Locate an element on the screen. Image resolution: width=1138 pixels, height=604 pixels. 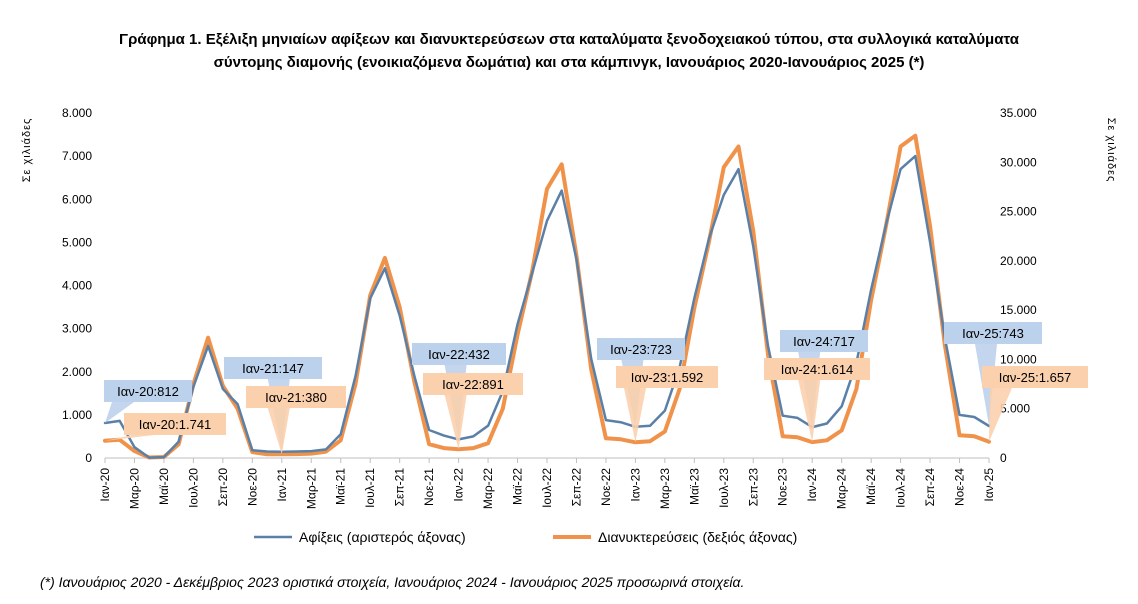
y-right-tick-label: 35.000 is located at coordinates (1018, 113).